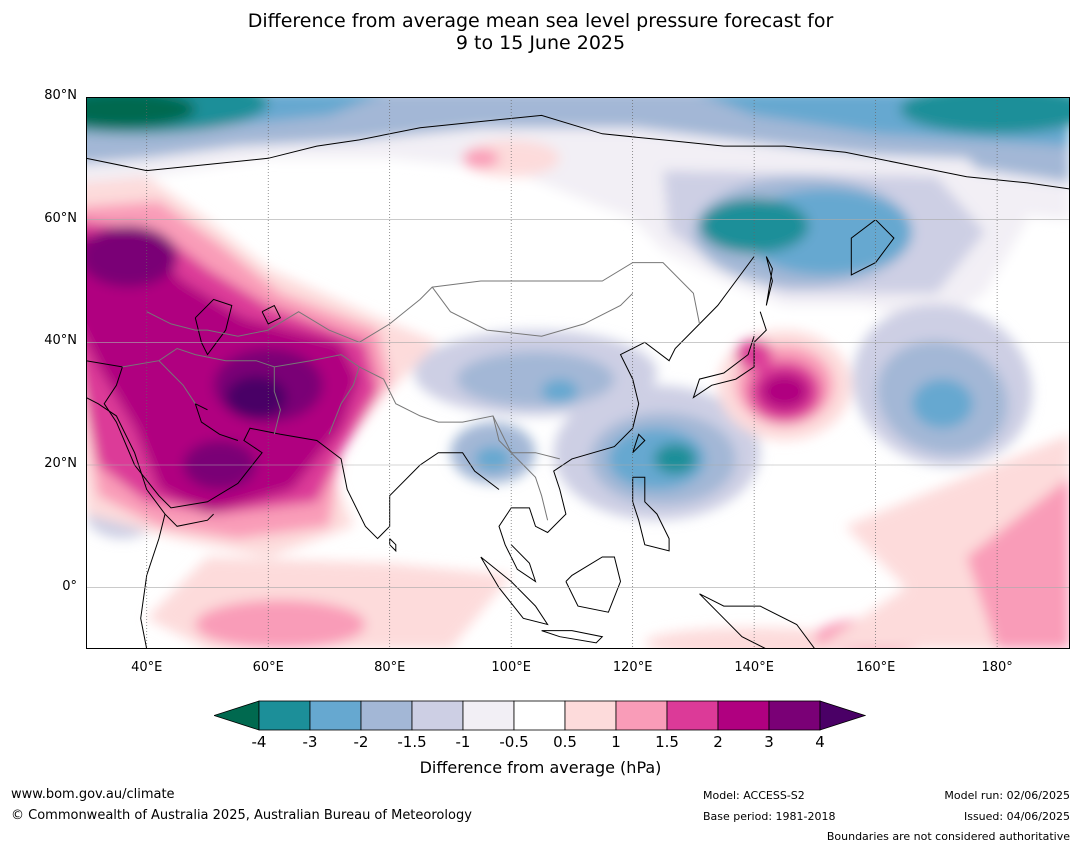 The width and height of the screenshot is (1081, 850). I want to click on colorbar-extend-high, so click(842, 715).